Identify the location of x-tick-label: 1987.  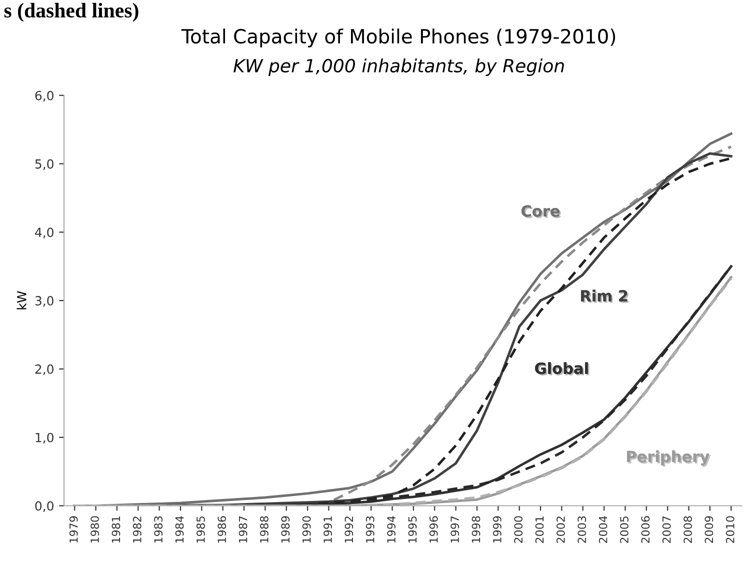
(243, 529).